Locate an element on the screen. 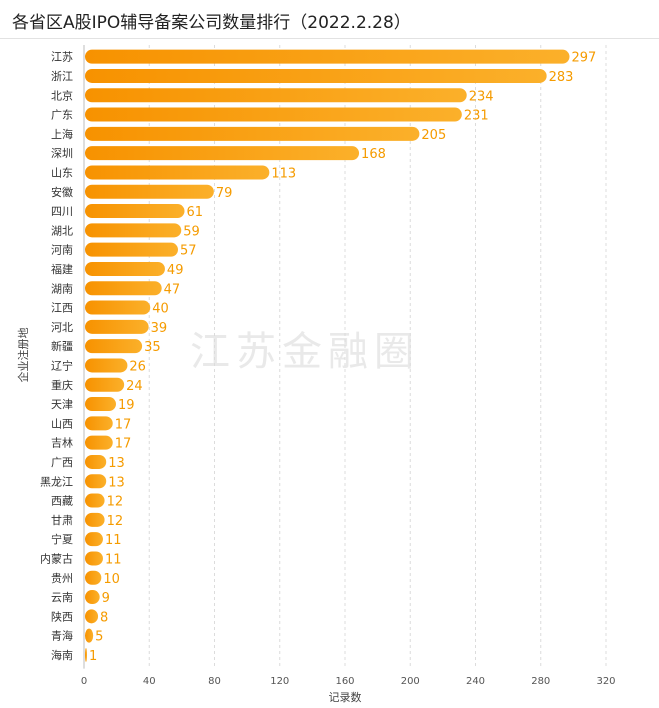  value-label: 47 is located at coordinates (172, 289).